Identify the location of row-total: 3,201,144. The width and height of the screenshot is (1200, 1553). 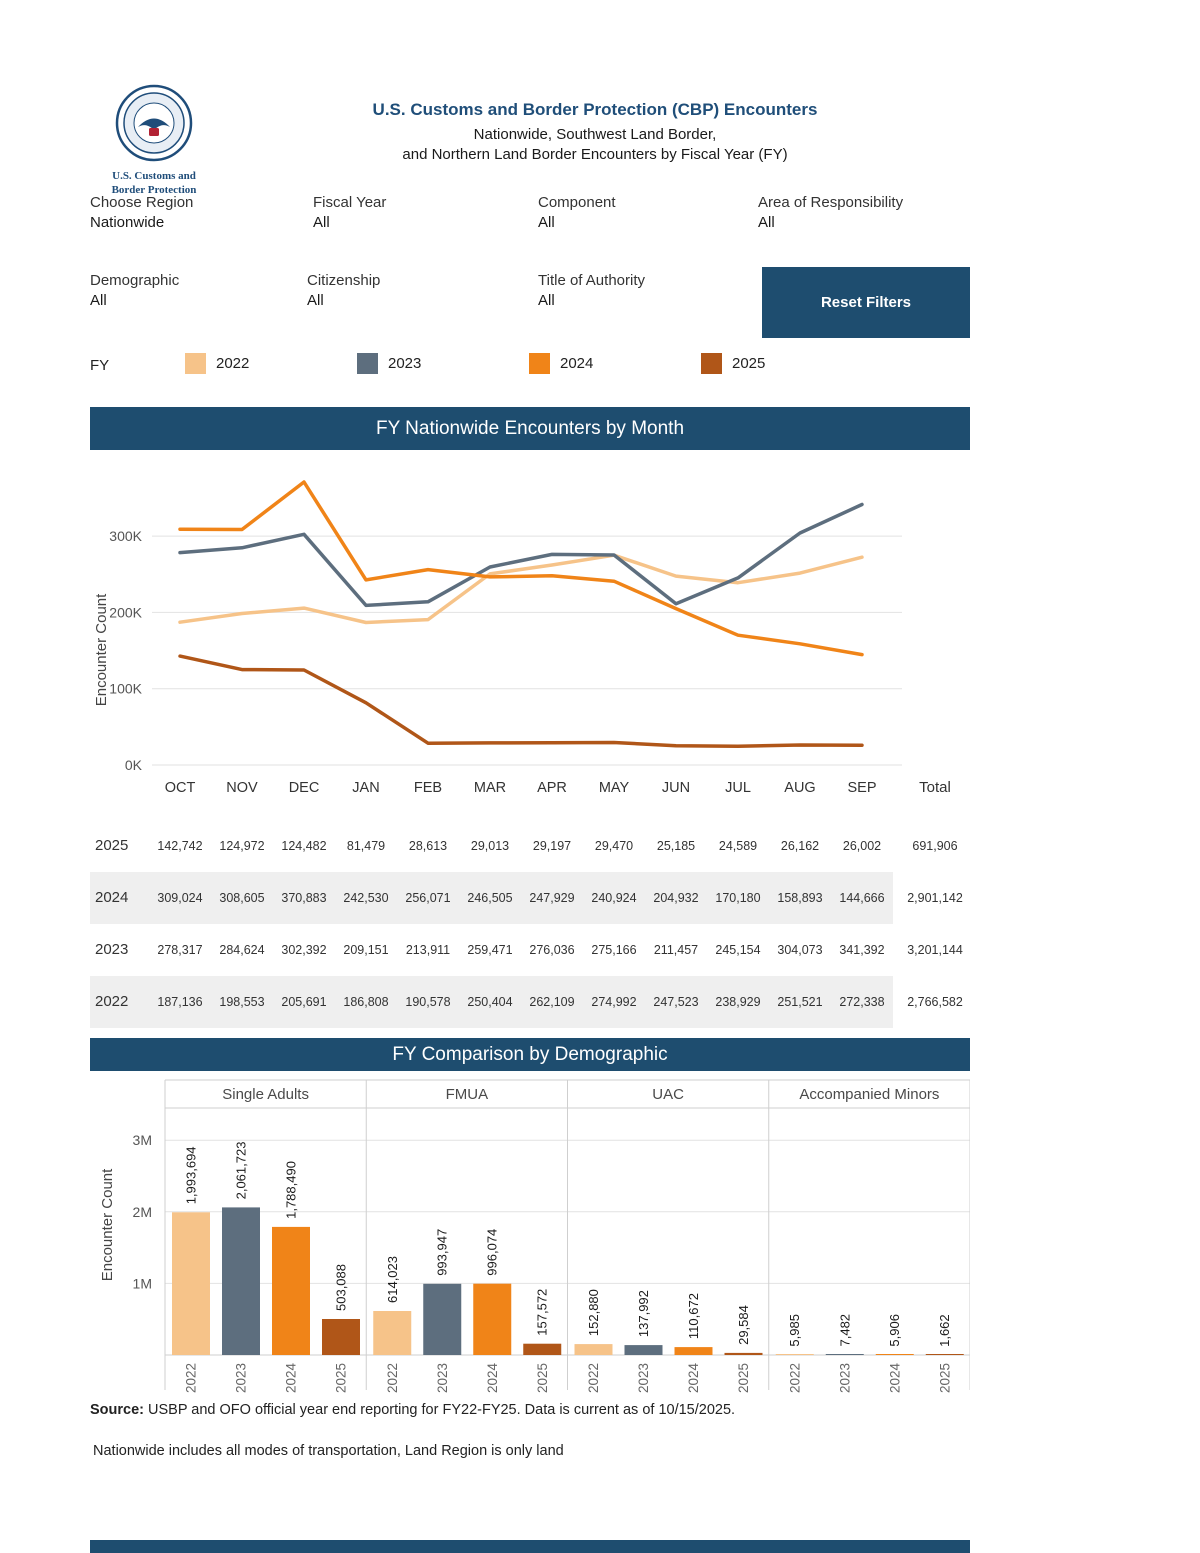
(935, 950).